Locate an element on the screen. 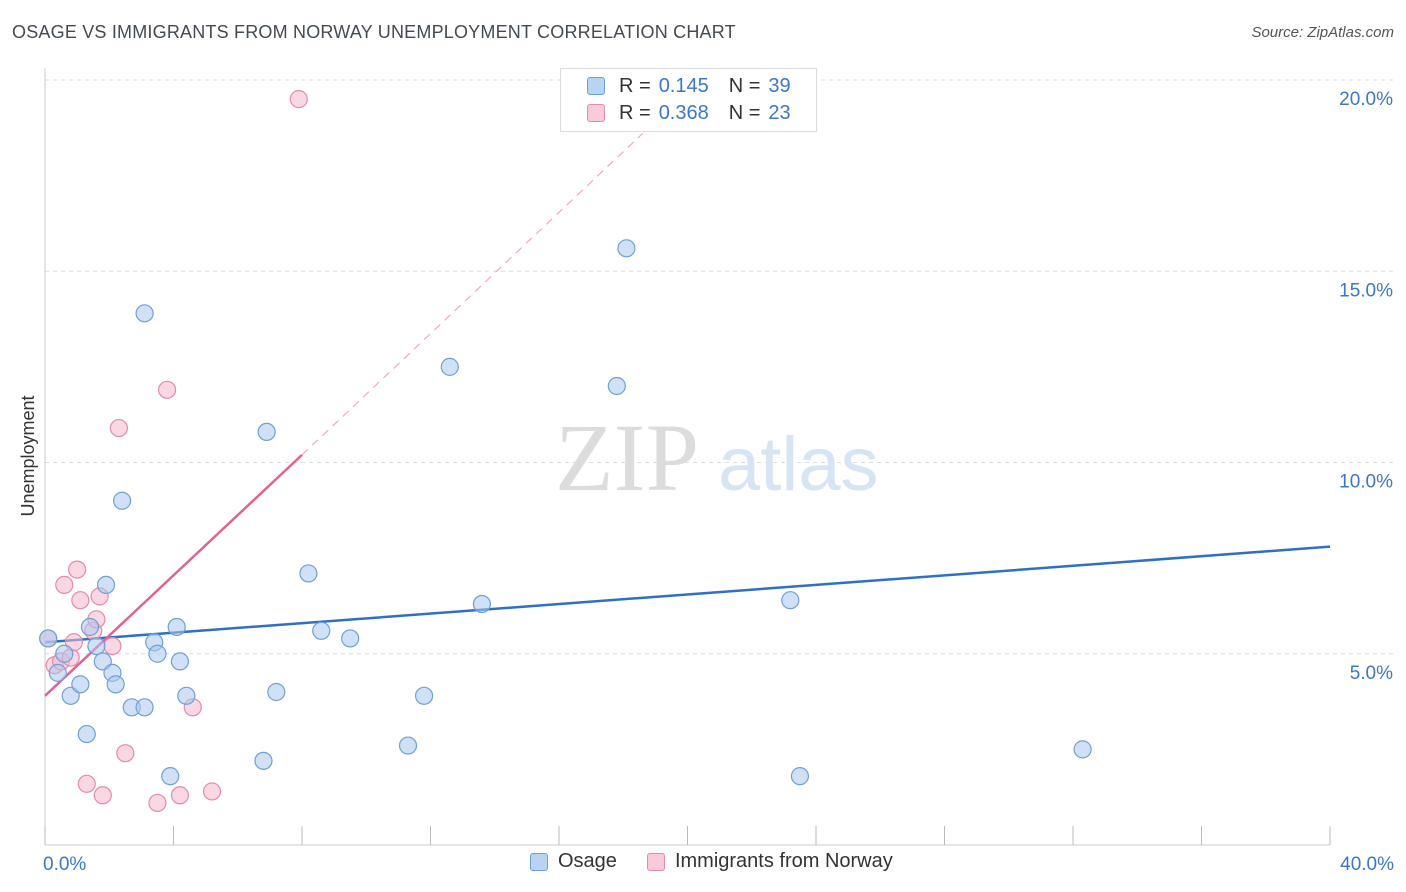 This screenshot has height=892, width=1406. series-legend: Osage Immigrants from Norway is located at coordinates (726, 861).